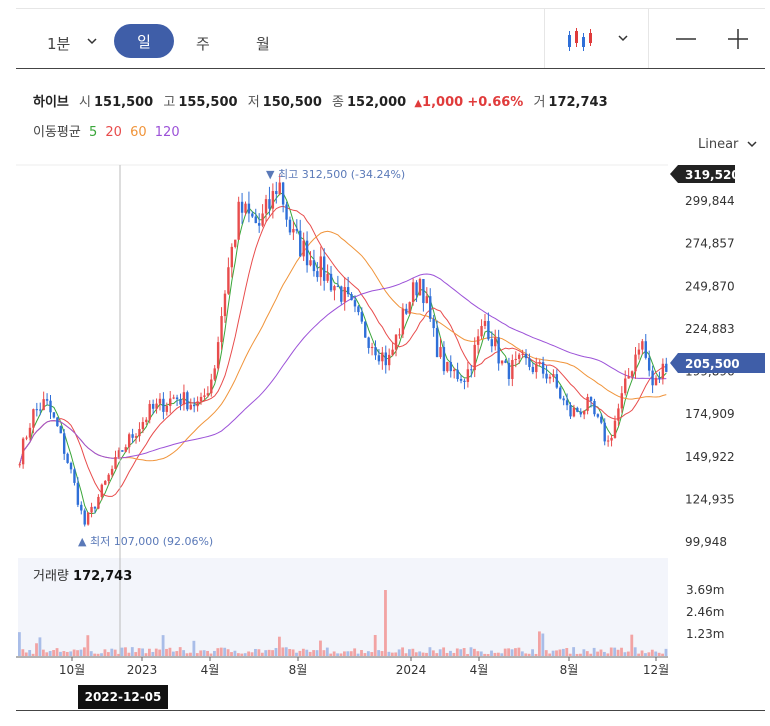  I want to click on divider, so click(648, 38).